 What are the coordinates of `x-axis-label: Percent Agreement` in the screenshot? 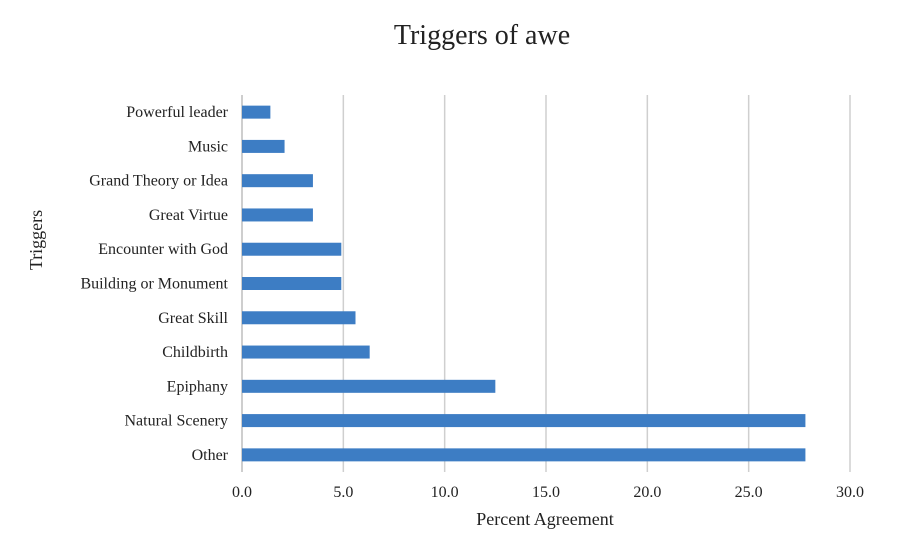 It's located at (544, 519).